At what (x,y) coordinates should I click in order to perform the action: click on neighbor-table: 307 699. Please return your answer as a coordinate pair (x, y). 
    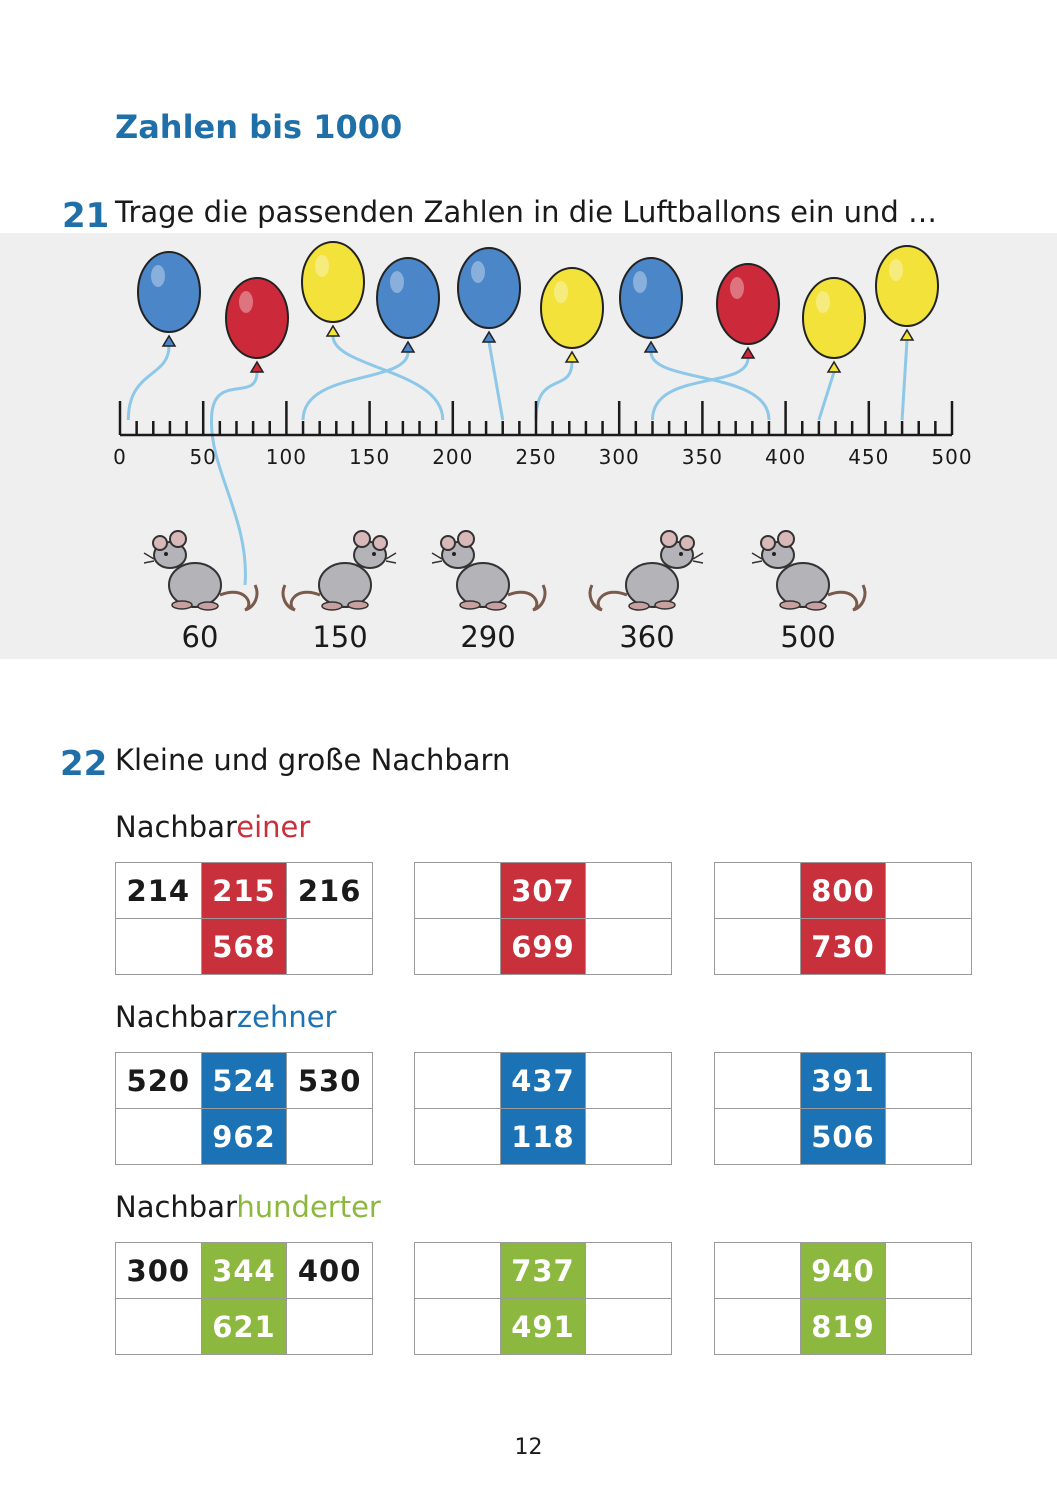
    Looking at the image, I should click on (543, 918).